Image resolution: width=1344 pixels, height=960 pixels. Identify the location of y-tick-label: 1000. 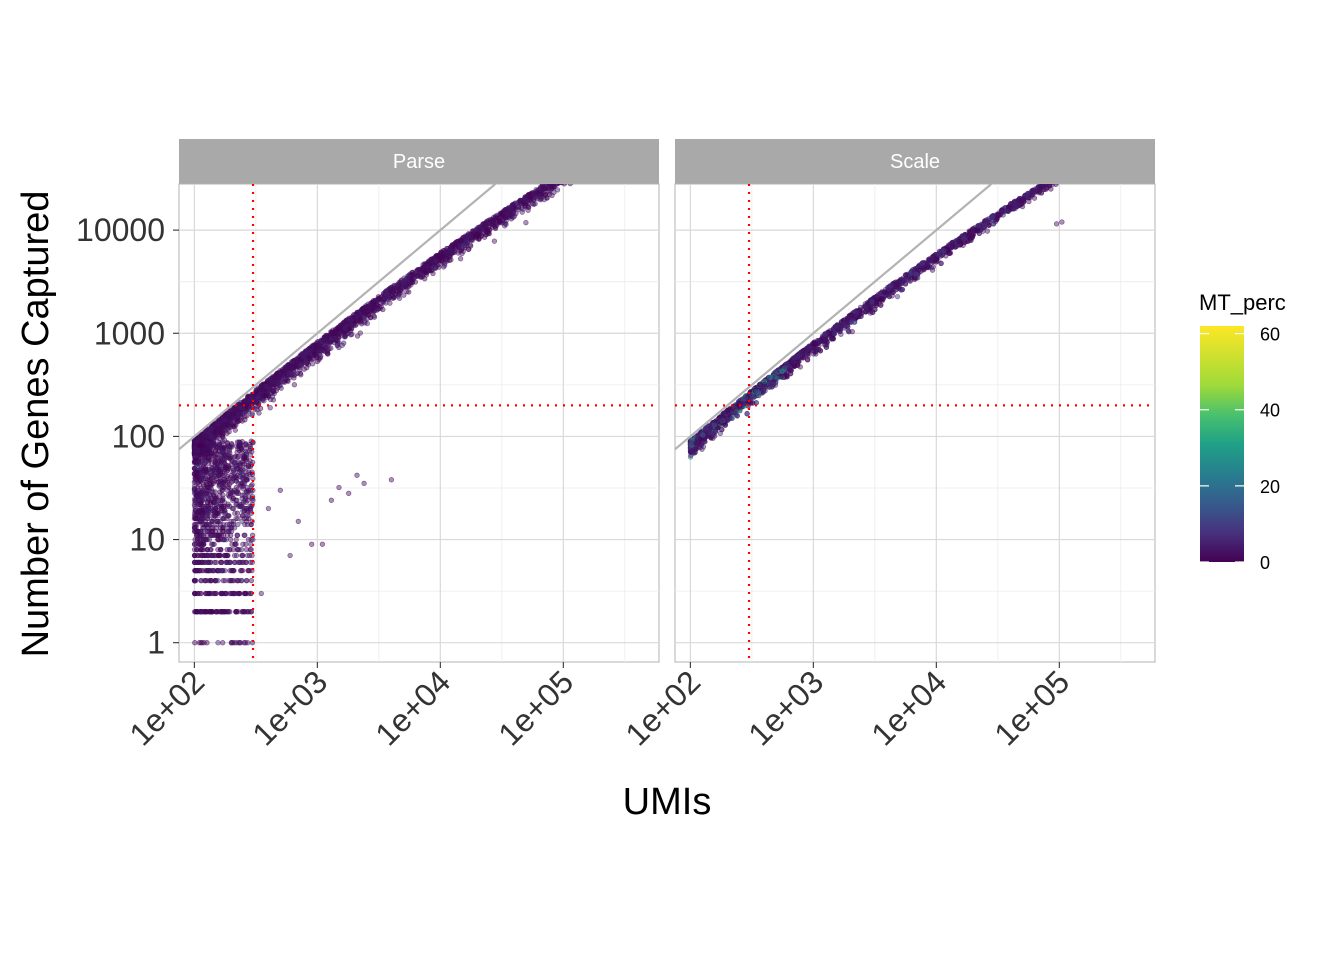
(129, 333).